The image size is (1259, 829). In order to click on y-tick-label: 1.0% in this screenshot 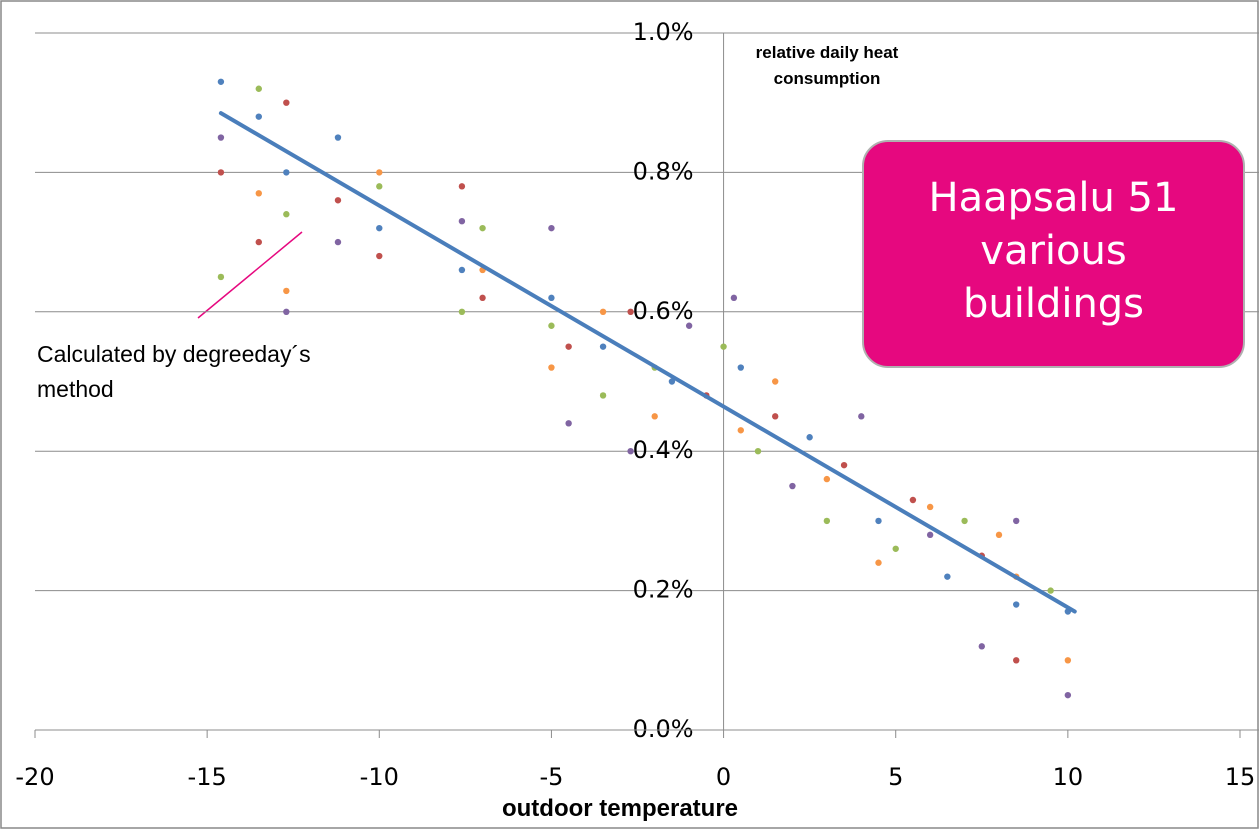, I will do `click(663, 32)`.